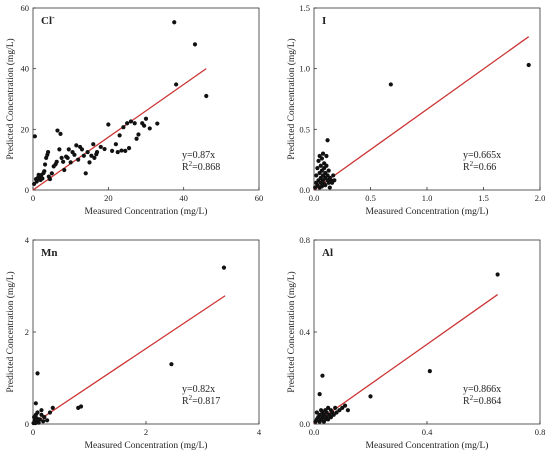 The image size is (550, 459). I want to click on x-tick-label: 0.0, so click(314, 432).